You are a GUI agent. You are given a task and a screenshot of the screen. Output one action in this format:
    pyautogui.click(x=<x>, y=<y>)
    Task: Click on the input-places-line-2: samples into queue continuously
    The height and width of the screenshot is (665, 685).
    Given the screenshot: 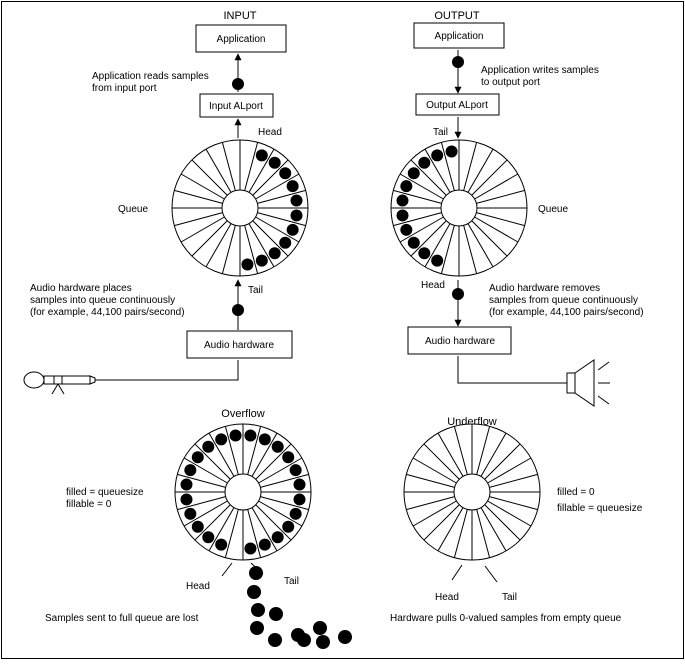 What is the action you would take?
    pyautogui.click(x=102, y=300)
    